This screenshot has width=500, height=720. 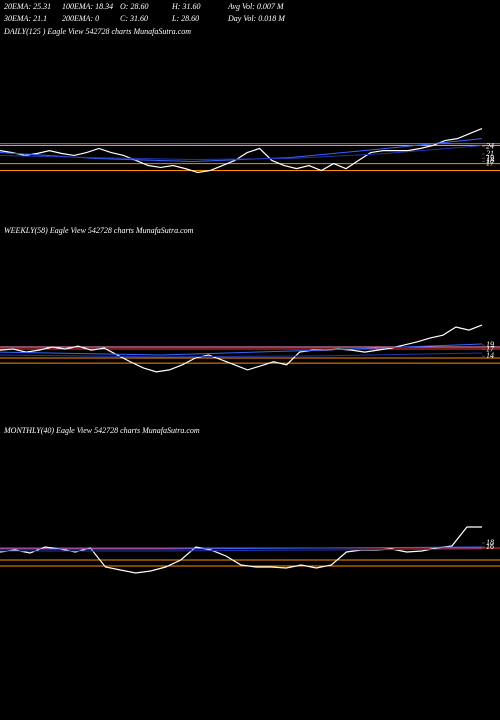 What do you see at coordinates (490, 546) in the screenshot?
I see `y-tick-label: 16` at bounding box center [490, 546].